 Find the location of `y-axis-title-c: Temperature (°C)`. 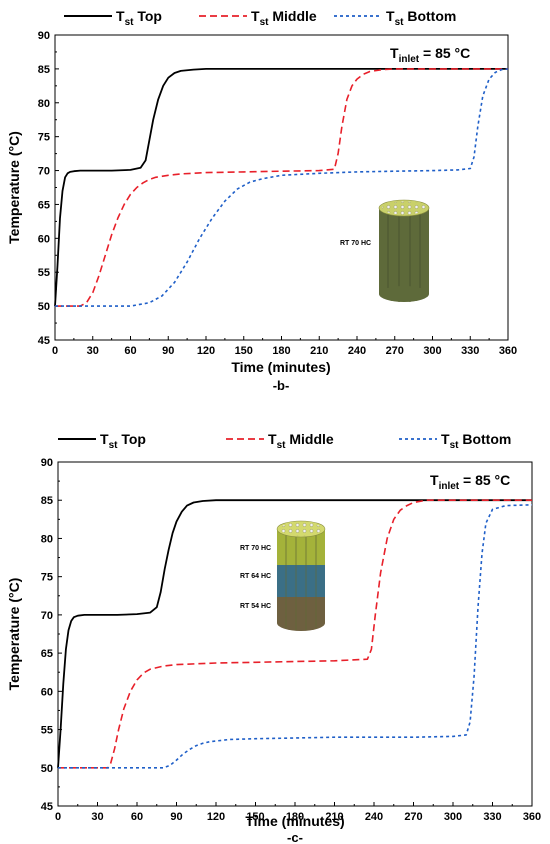

y-axis-title-c: Temperature (°C) is located at coordinates (14, 634).